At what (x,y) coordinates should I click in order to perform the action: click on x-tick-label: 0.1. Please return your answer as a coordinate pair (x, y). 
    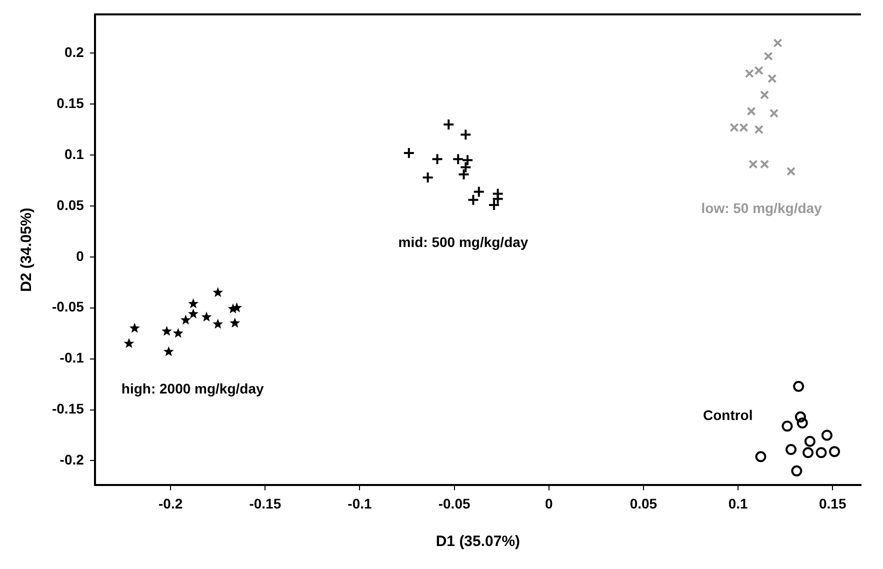
    Looking at the image, I should click on (738, 503).